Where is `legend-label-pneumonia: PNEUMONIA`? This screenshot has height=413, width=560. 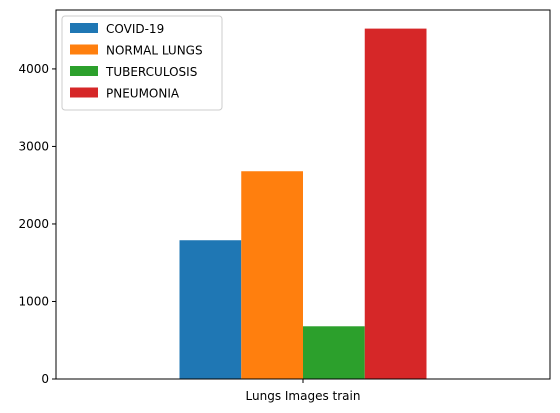
legend-label-pneumonia: PNEUMONIA is located at coordinates (143, 94).